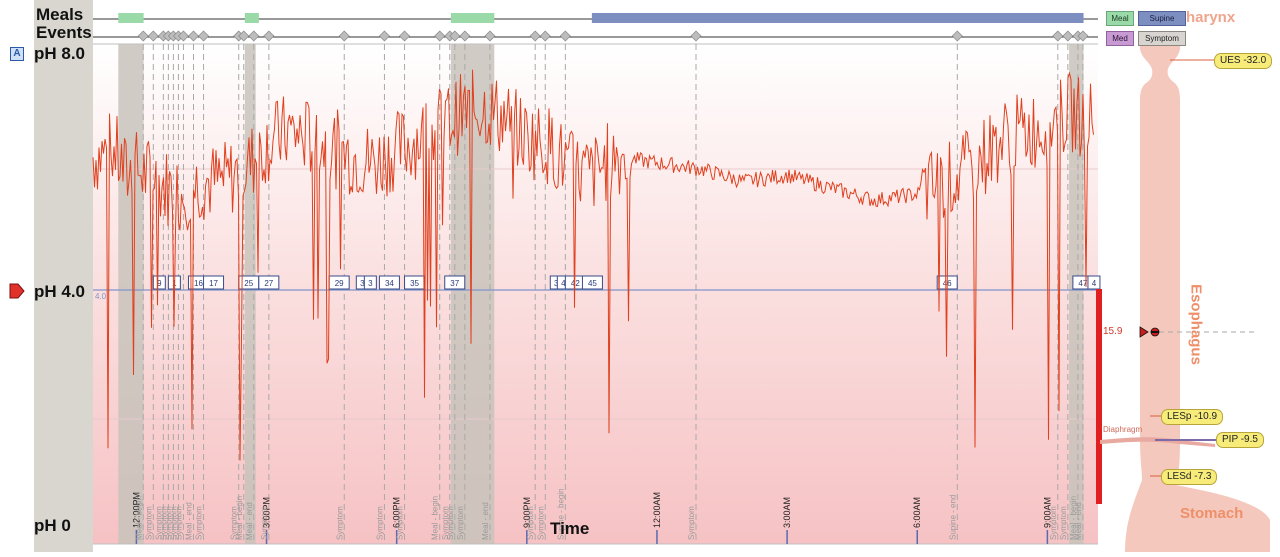 This screenshot has height=557, width=1280. I want to click on episode-number: 27, so click(268, 283).